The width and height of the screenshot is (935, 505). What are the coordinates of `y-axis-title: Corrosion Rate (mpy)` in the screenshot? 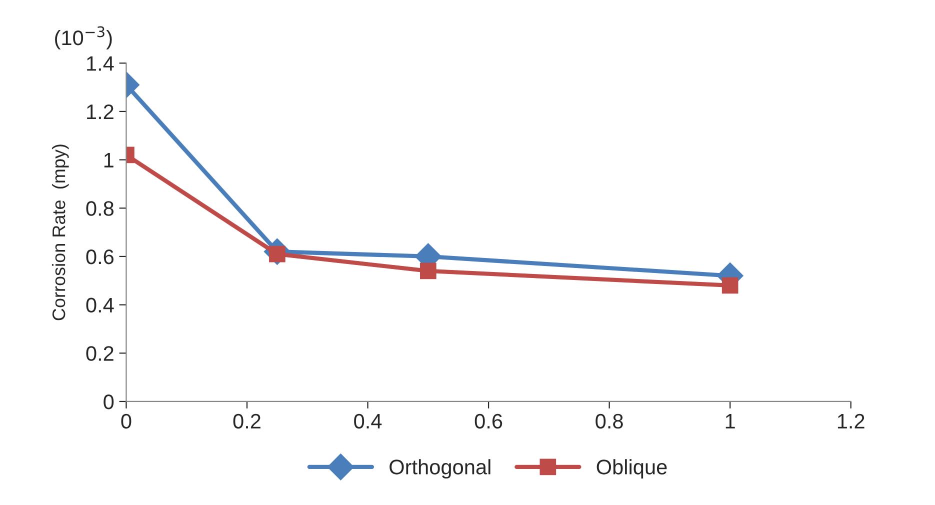 It's located at (60, 232).